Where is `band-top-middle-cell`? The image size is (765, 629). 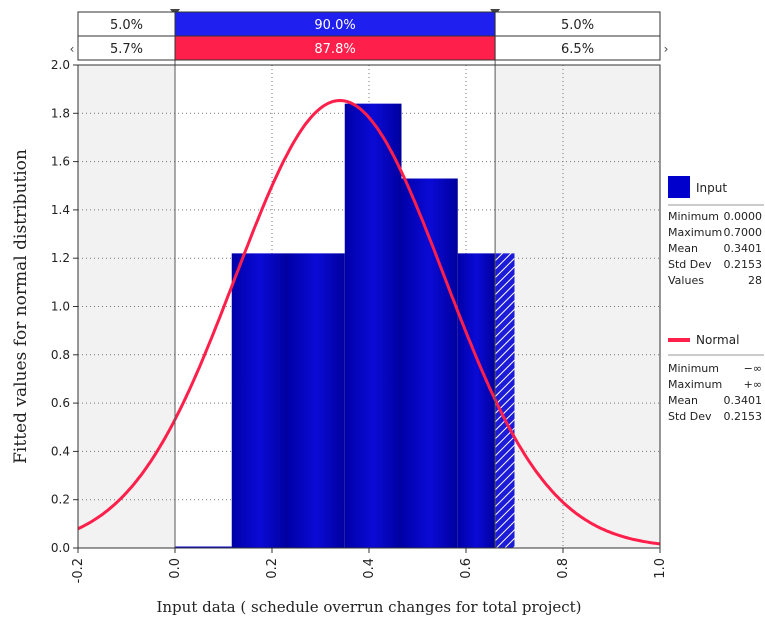 band-top-middle-cell is located at coordinates (335, 24).